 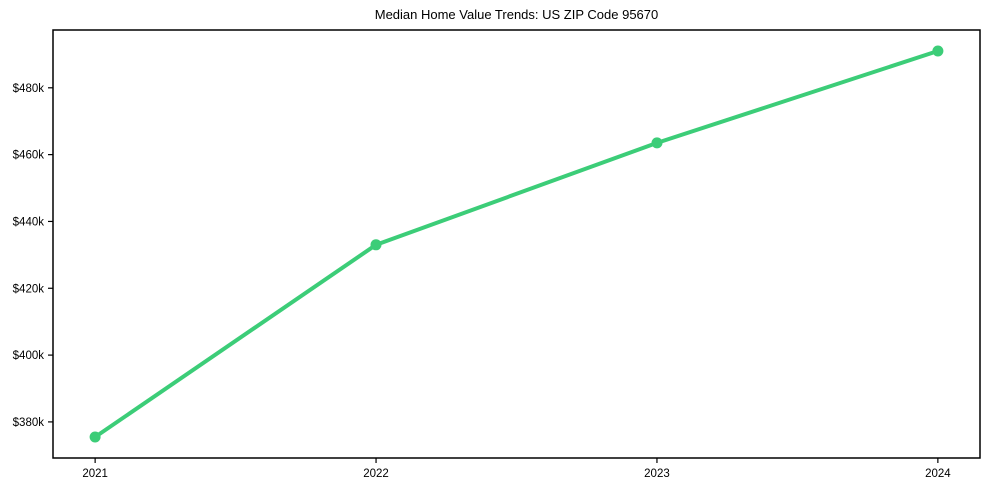 I want to click on y-tick-label: $420k, so click(x=29, y=289).